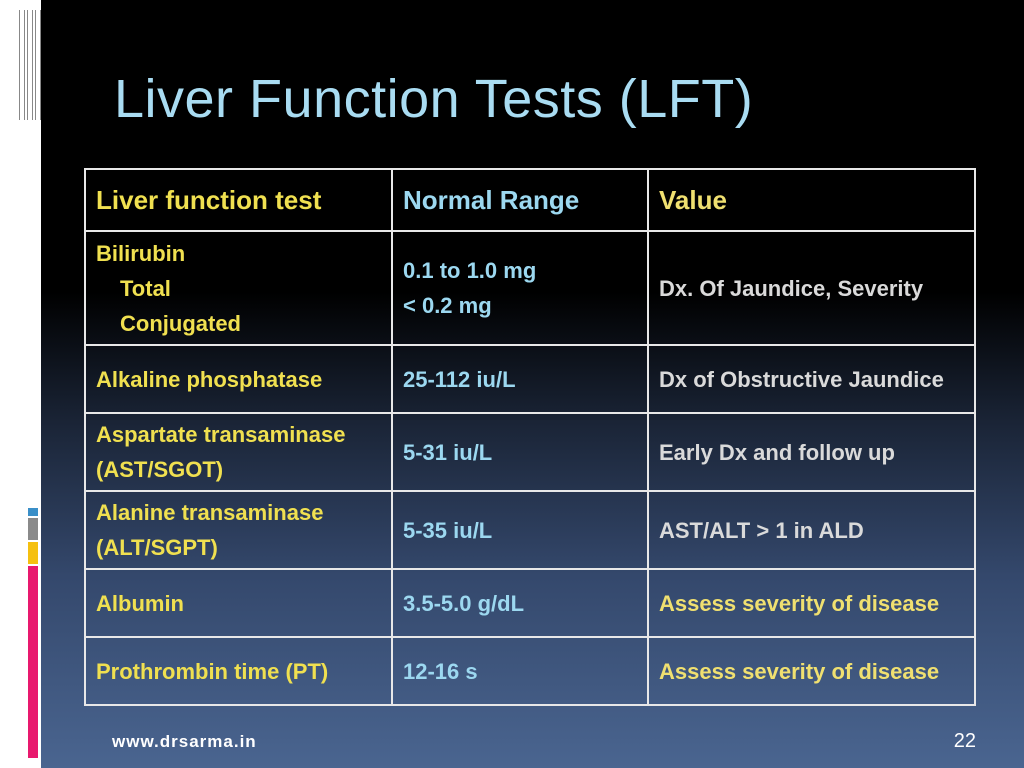  I want to click on header-value: Value, so click(811, 200).